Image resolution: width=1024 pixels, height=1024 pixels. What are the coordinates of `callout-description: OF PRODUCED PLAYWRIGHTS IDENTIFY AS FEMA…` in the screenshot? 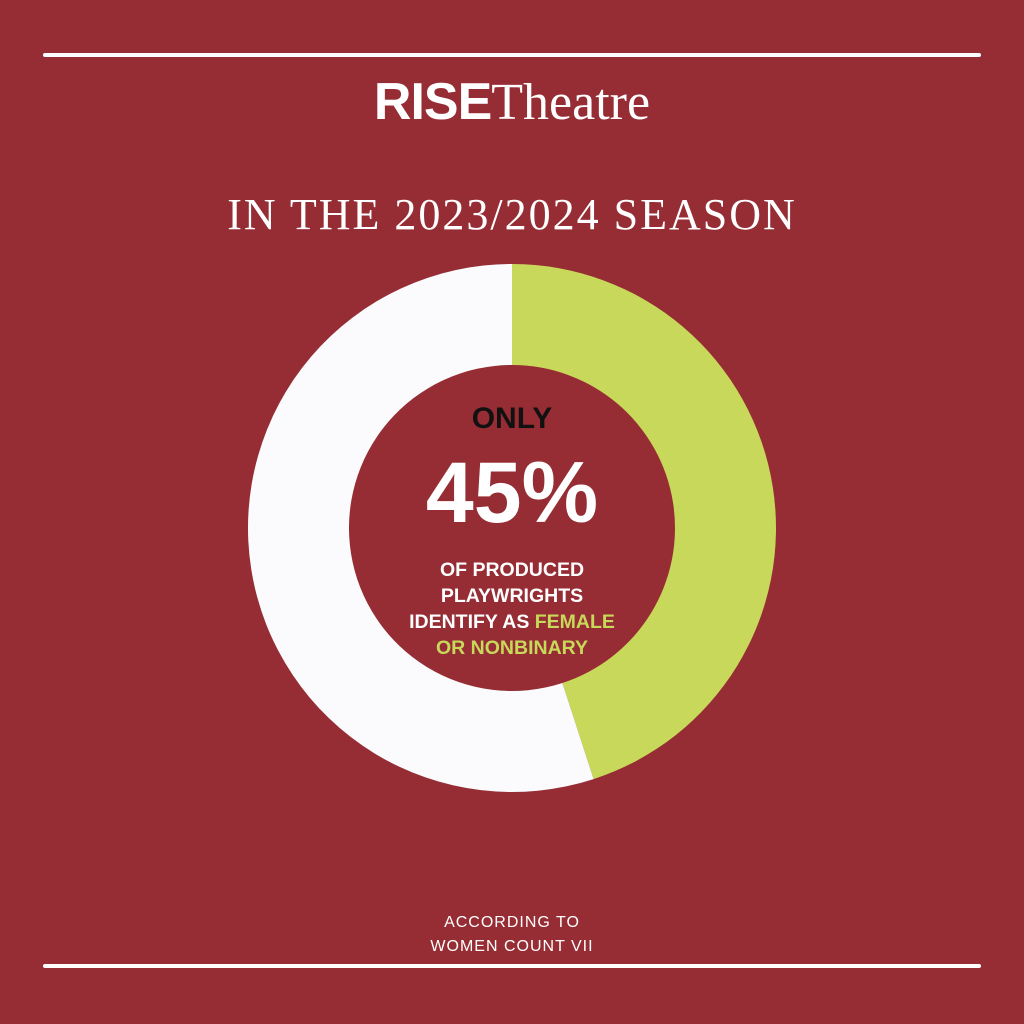 It's located at (512, 609).